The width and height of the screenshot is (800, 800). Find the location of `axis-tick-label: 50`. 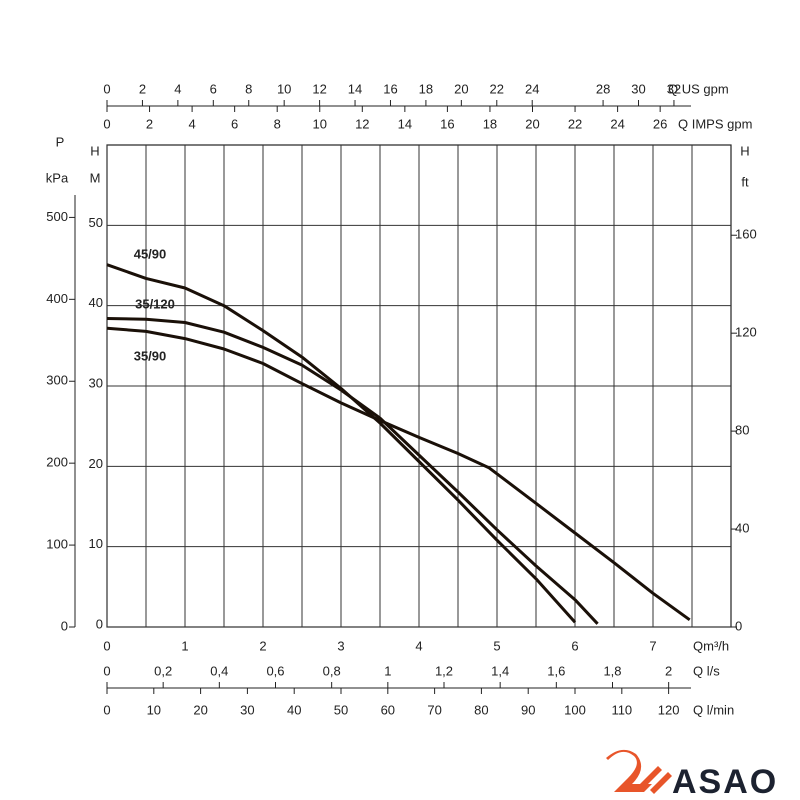

axis-tick-label: 50 is located at coordinates (341, 709).